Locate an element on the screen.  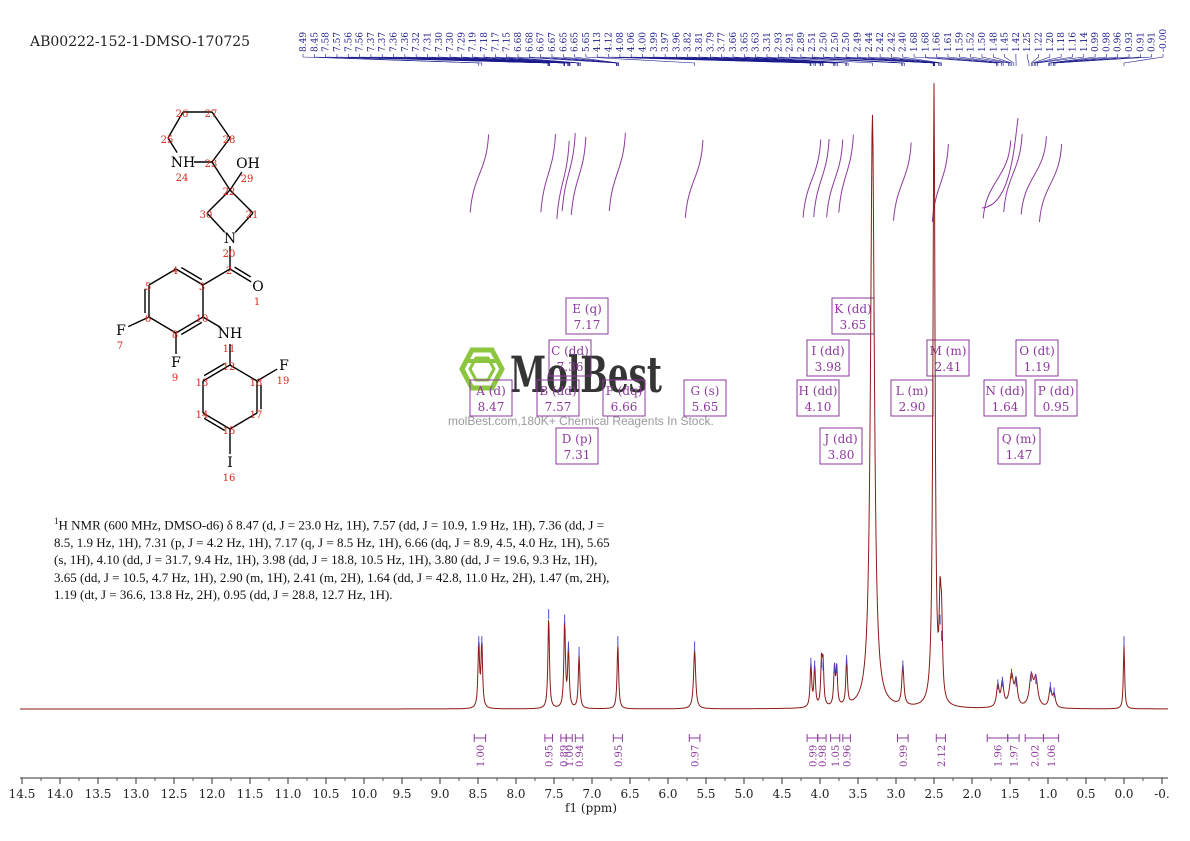
integral-value: 0.89 is located at coordinates (565, 756).